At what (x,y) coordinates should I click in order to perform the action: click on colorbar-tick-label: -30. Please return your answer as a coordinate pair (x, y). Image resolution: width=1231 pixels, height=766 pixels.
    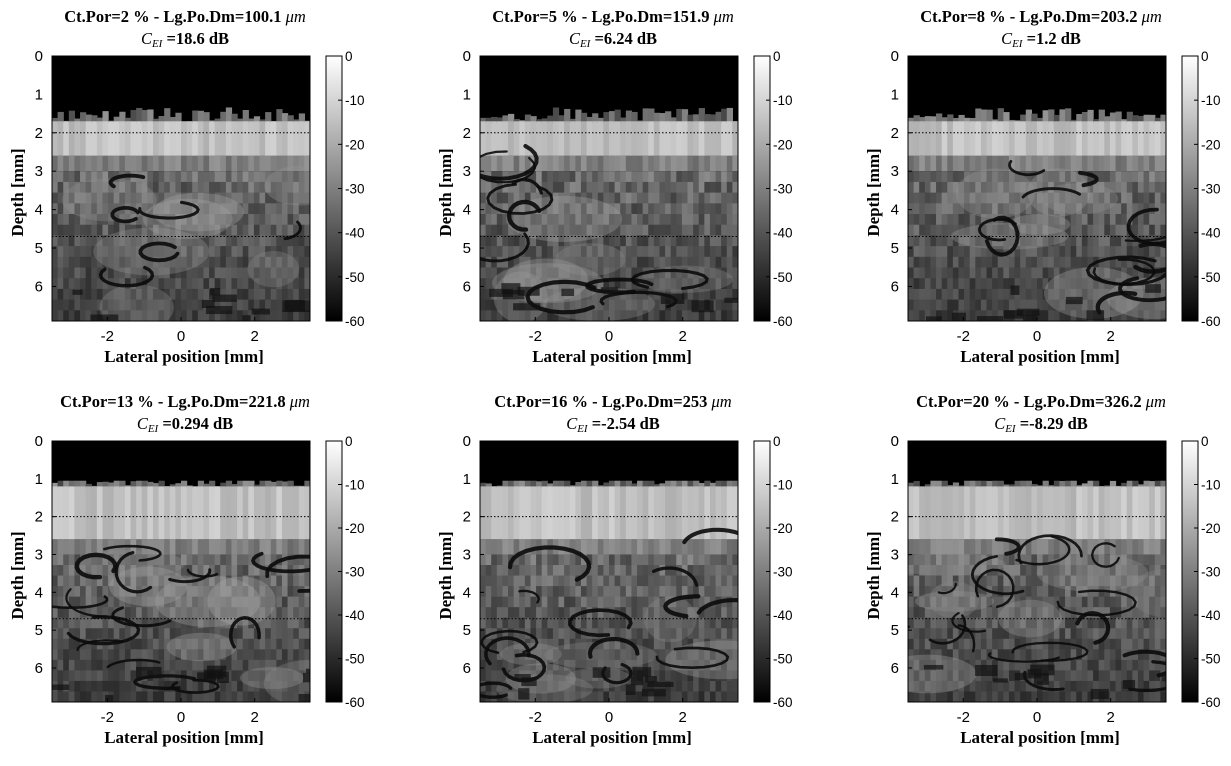
    Looking at the image, I should click on (783, 189).